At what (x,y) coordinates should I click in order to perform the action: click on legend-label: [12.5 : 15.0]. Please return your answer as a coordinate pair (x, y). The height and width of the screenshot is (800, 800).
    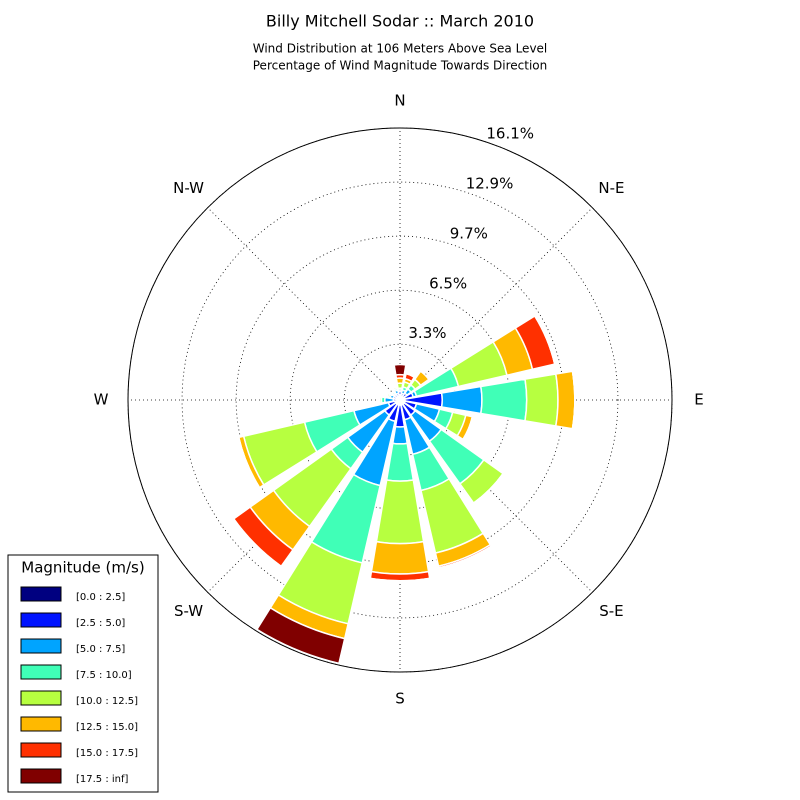
    Looking at the image, I should click on (107, 727).